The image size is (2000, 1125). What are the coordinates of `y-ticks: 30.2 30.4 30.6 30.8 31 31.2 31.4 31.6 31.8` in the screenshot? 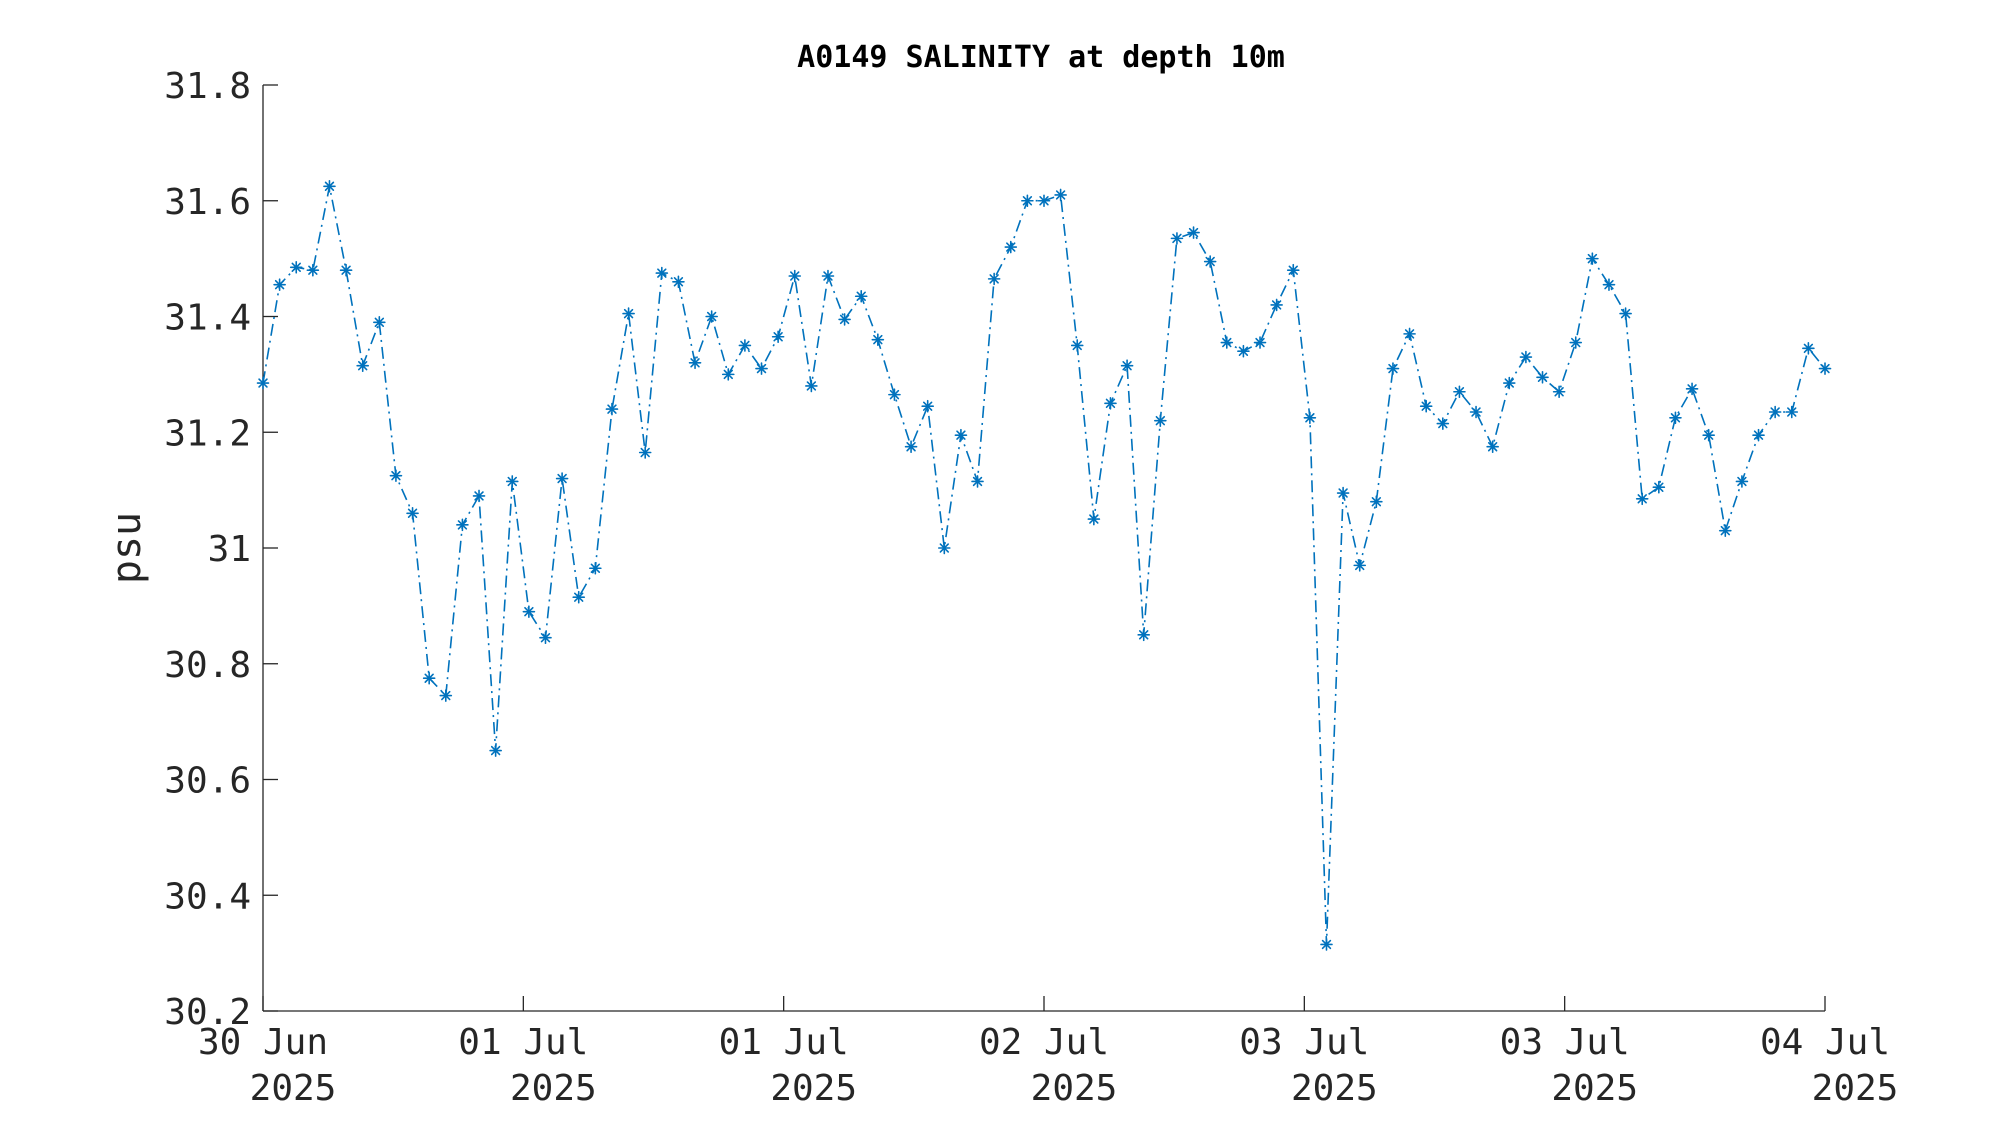 It's located at (221, 549).